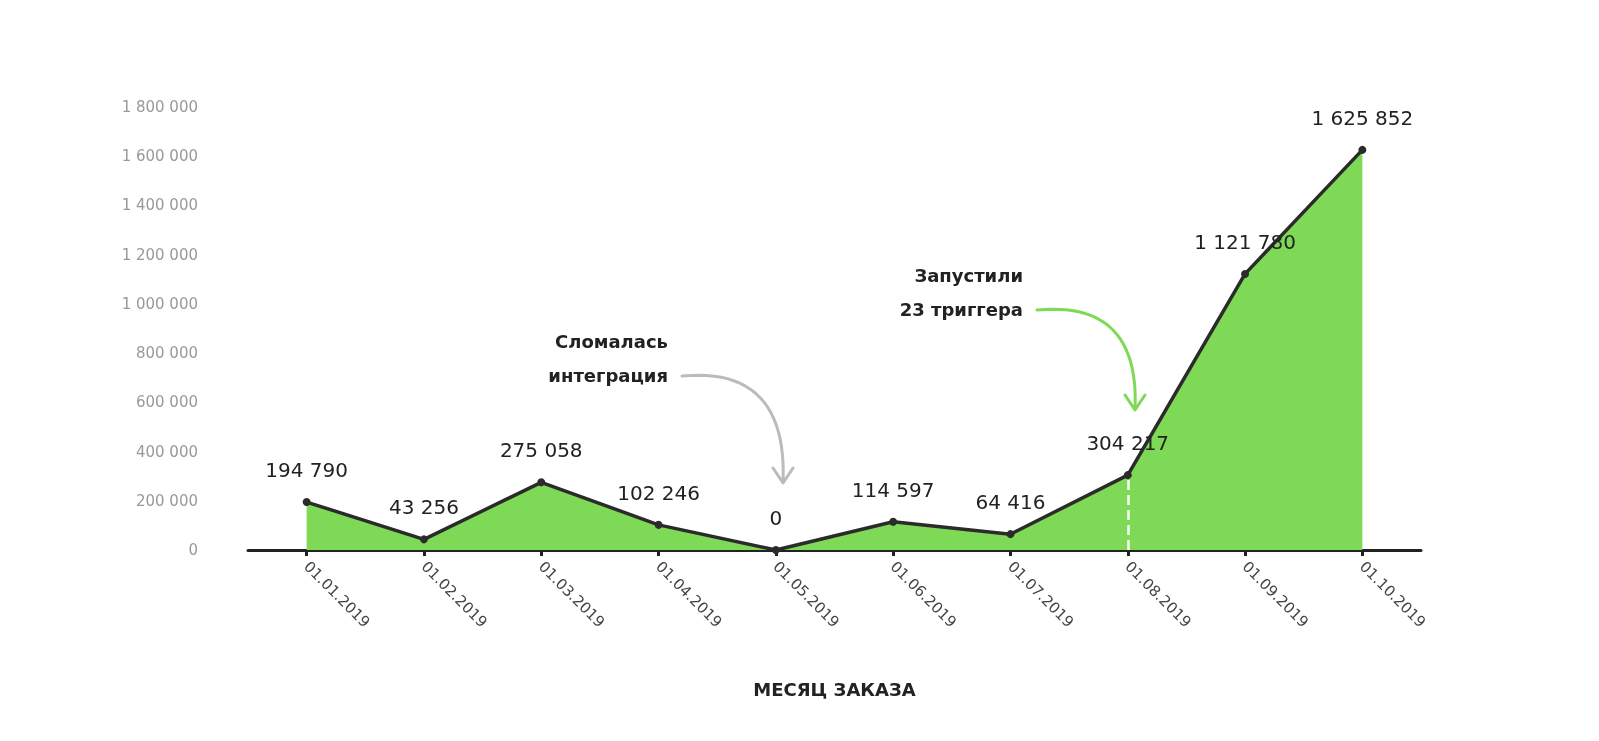  I want to click on data-label: 102 246, so click(658, 492).